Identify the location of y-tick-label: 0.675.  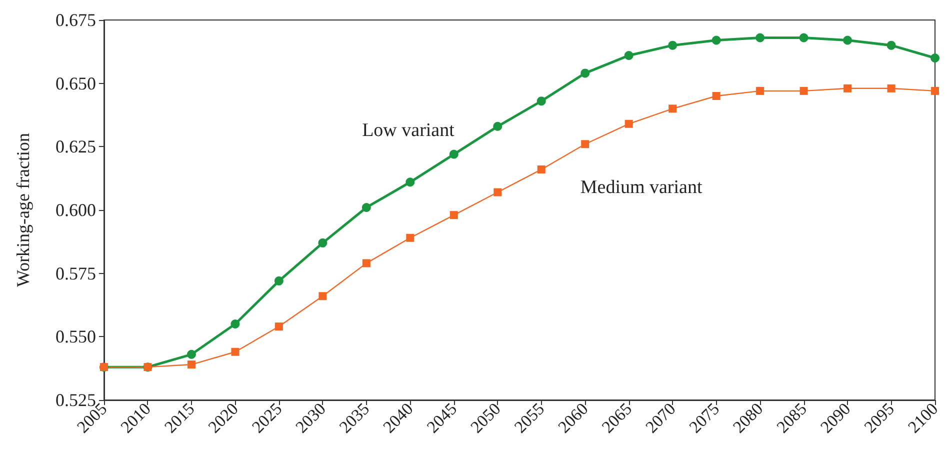
(76, 20).